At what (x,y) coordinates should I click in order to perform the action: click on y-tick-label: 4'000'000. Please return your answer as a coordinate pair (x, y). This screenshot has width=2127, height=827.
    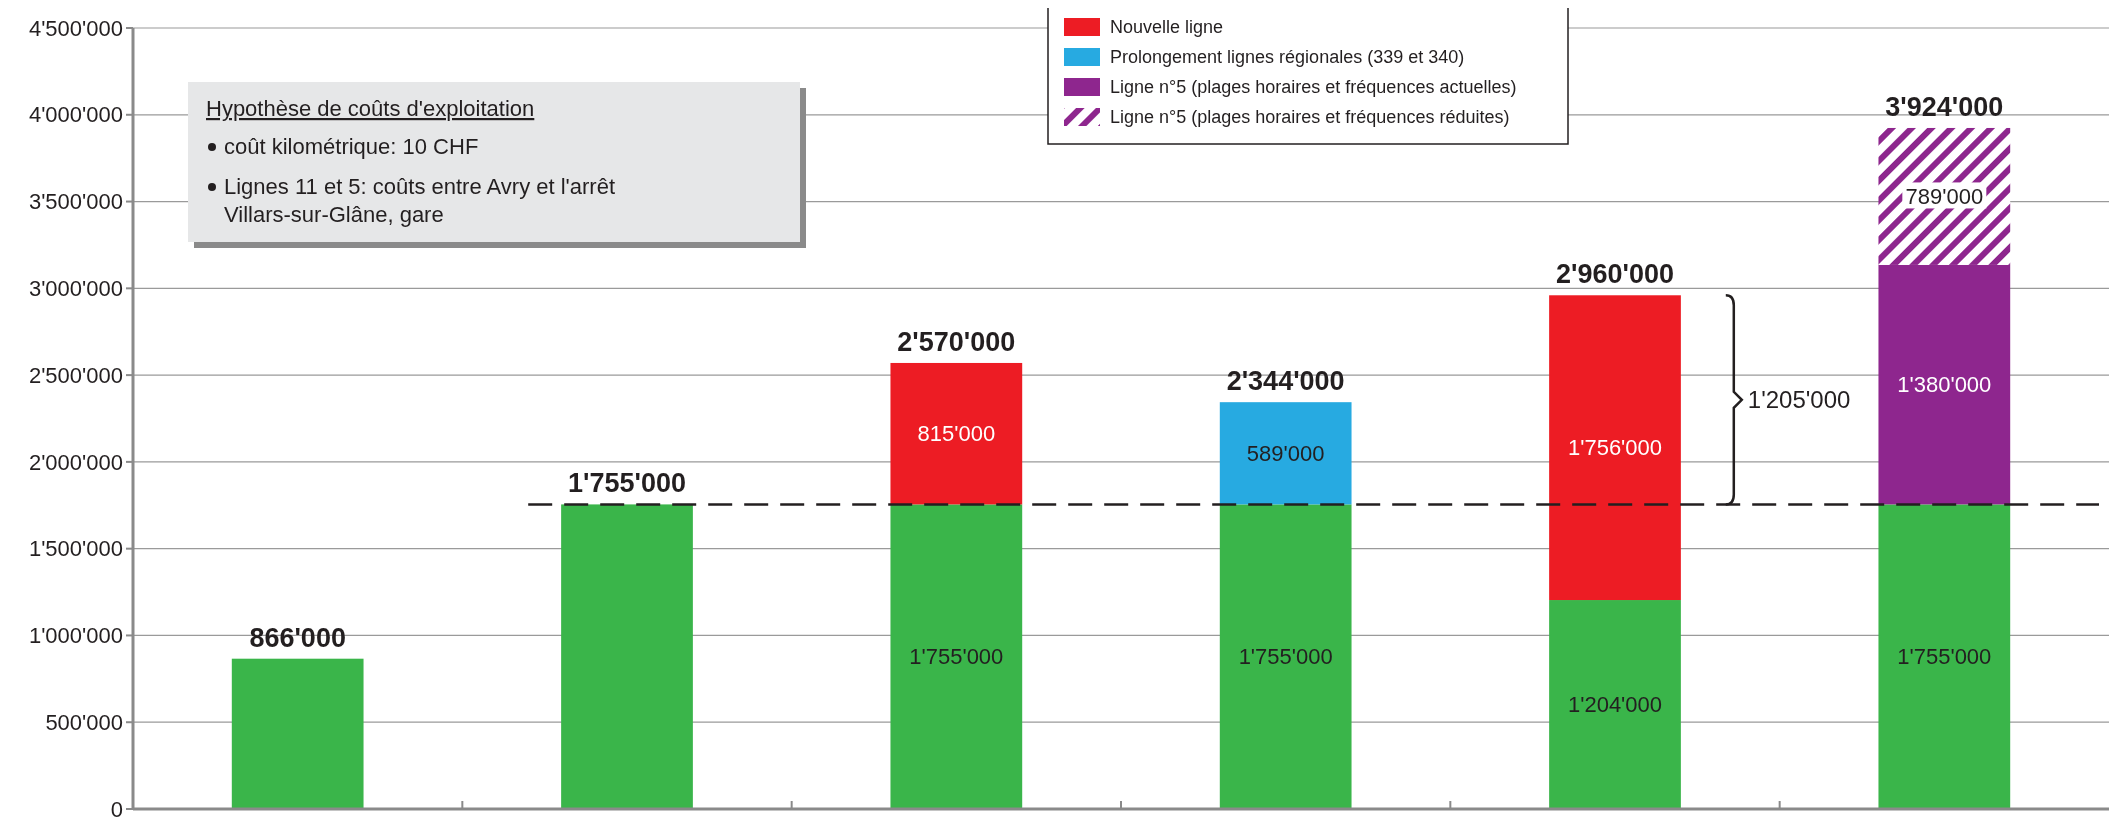
    Looking at the image, I should click on (75, 115).